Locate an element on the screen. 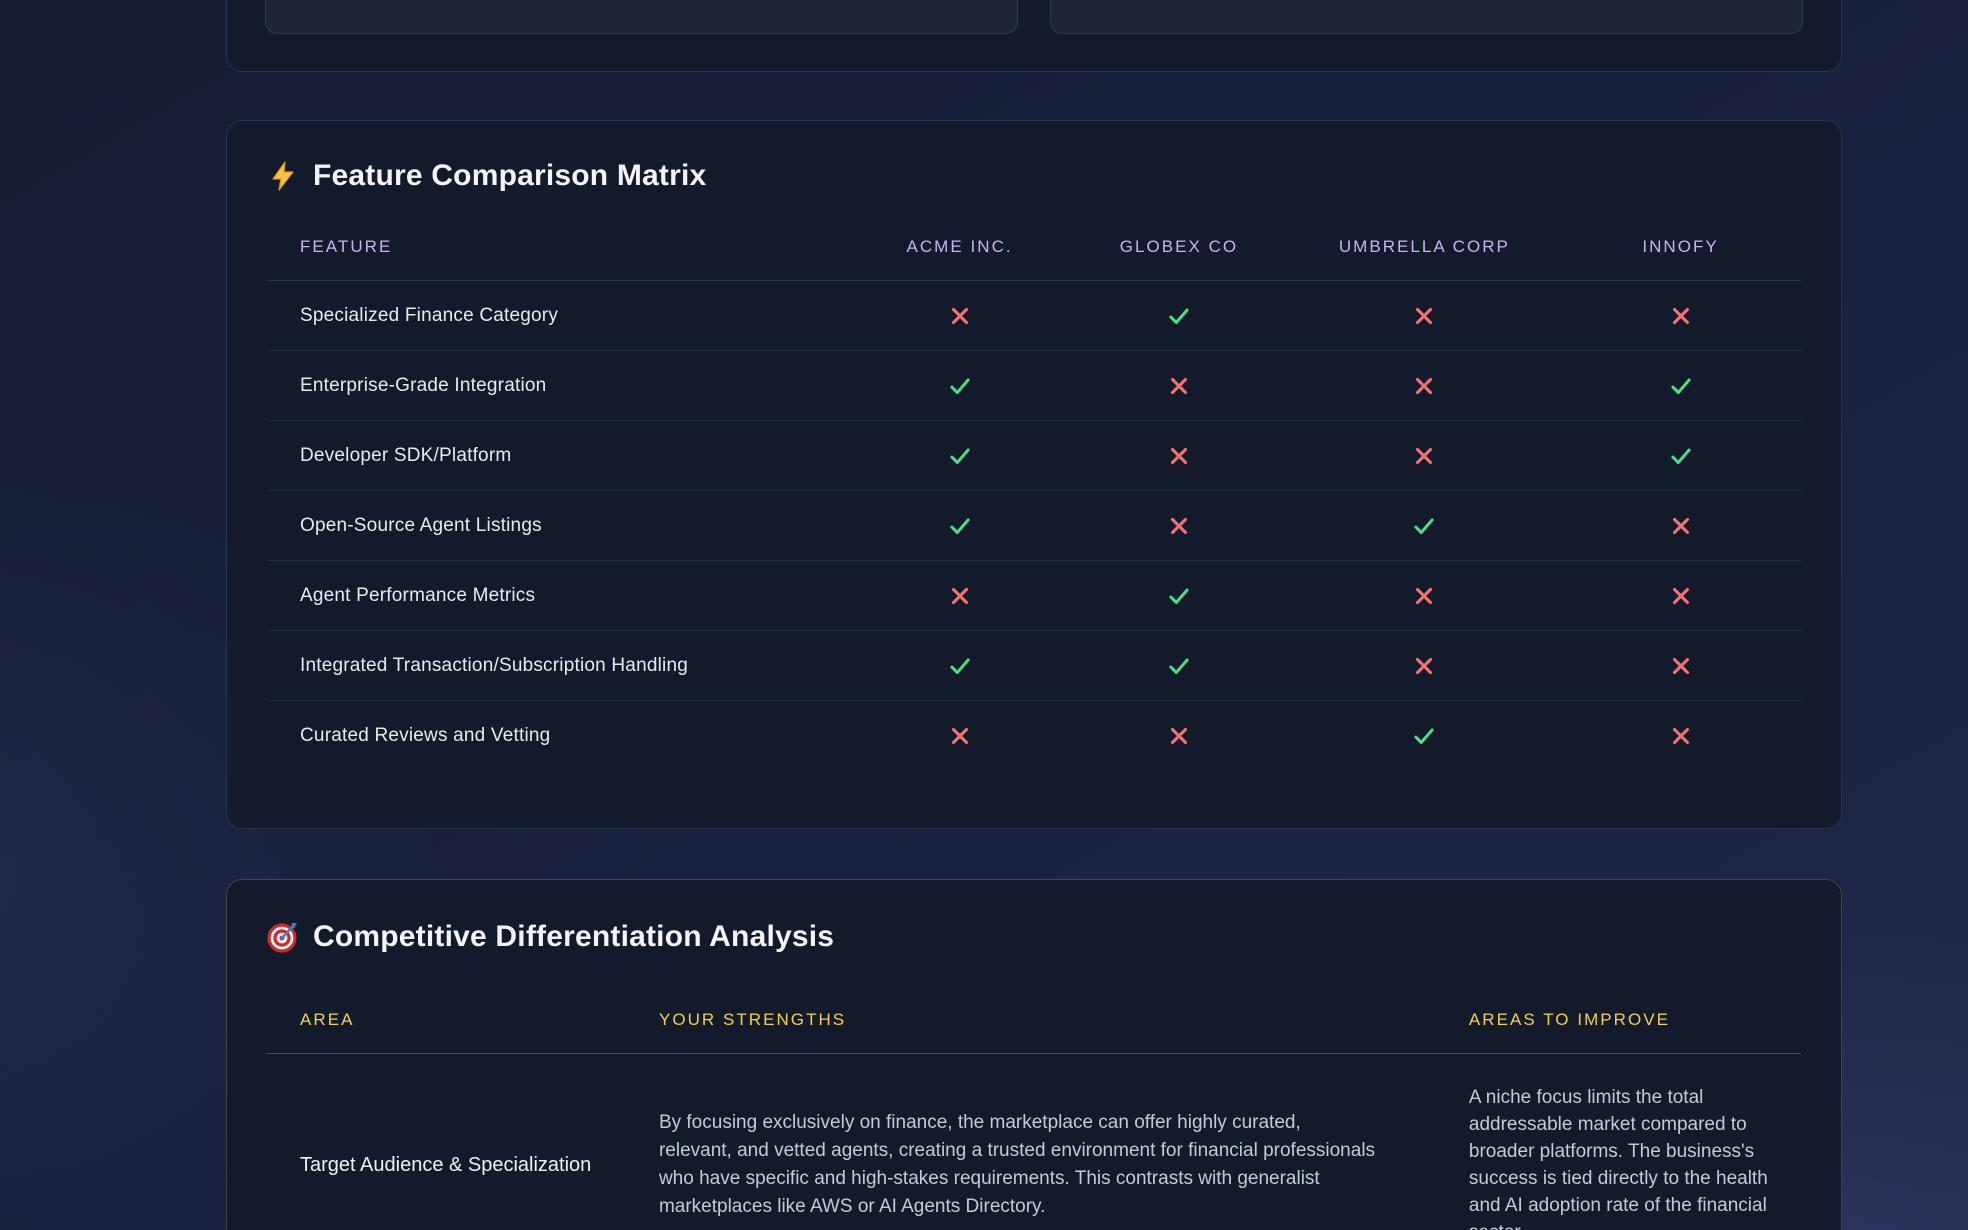 The height and width of the screenshot is (1230, 1968). column-header-acme-inc: ACME INC. is located at coordinates (959, 250).